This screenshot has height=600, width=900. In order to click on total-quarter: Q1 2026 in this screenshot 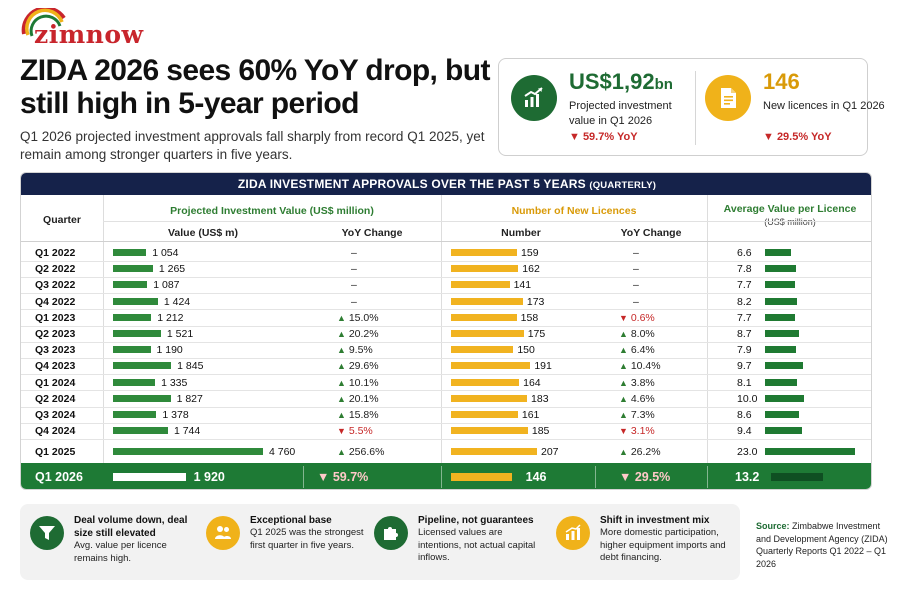, I will do `click(59, 477)`.